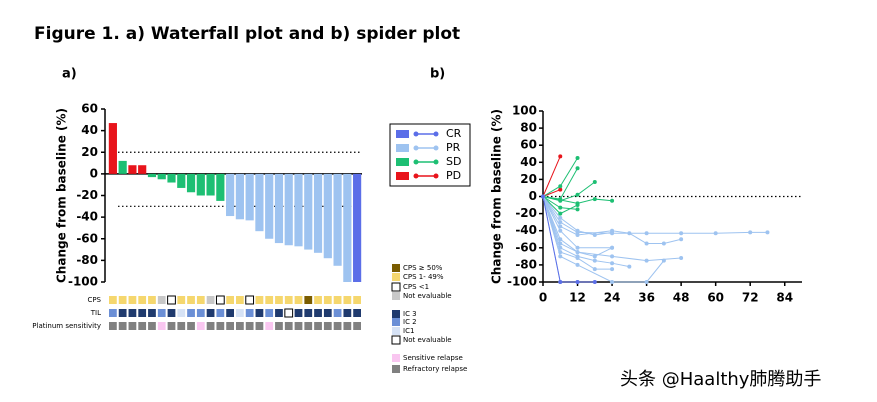 The height and width of the screenshot is (402, 877). What do you see at coordinates (715, 298) in the screenshot?
I see `x-tick-label: 60` at bounding box center [715, 298].